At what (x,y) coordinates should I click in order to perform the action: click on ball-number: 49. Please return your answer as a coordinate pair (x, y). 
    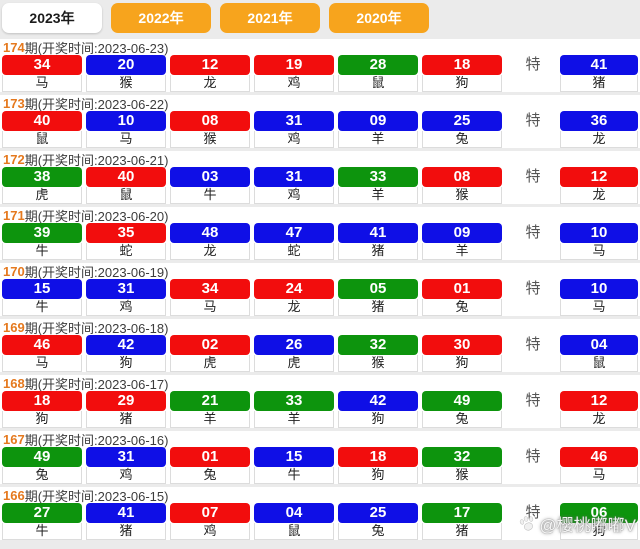
    Looking at the image, I should click on (42, 457).